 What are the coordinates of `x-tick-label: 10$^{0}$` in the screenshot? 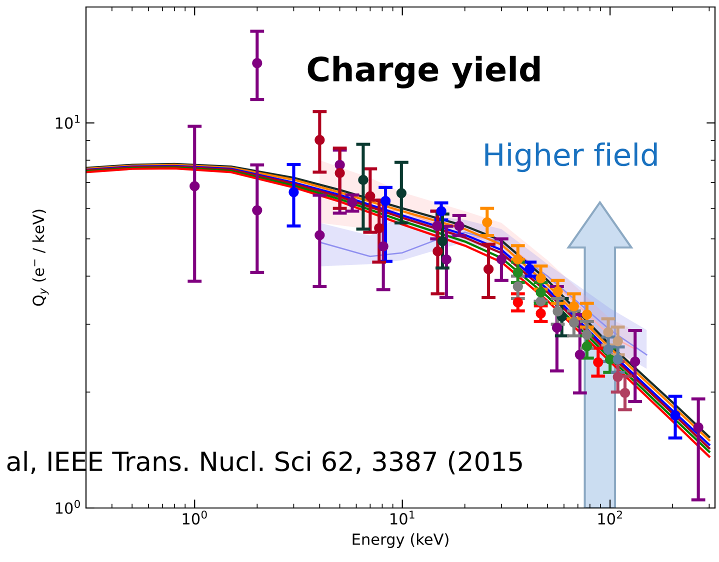 It's located at (194, 517).